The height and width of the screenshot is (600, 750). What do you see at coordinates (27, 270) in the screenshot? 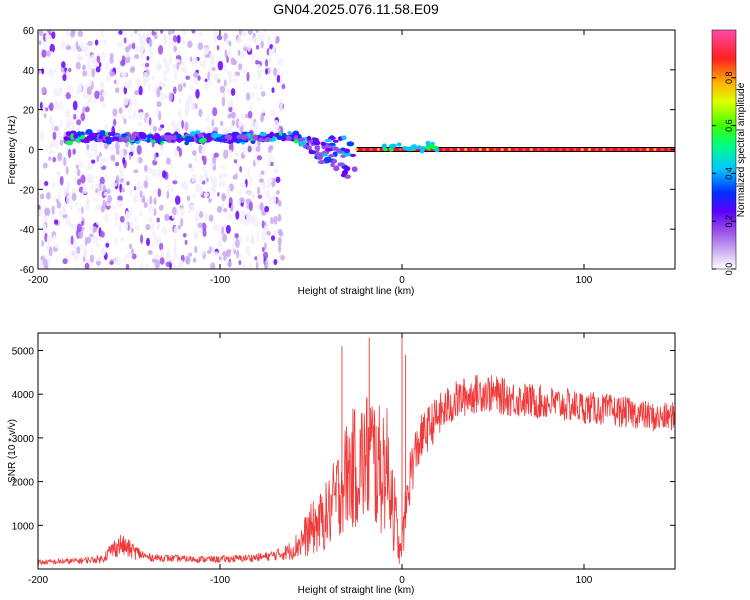
I see `y-tick-label: -60` at bounding box center [27, 270].